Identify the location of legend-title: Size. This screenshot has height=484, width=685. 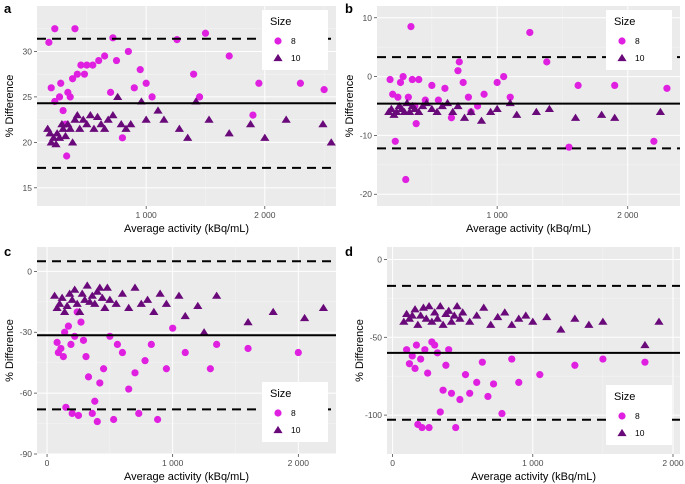
(624, 397).